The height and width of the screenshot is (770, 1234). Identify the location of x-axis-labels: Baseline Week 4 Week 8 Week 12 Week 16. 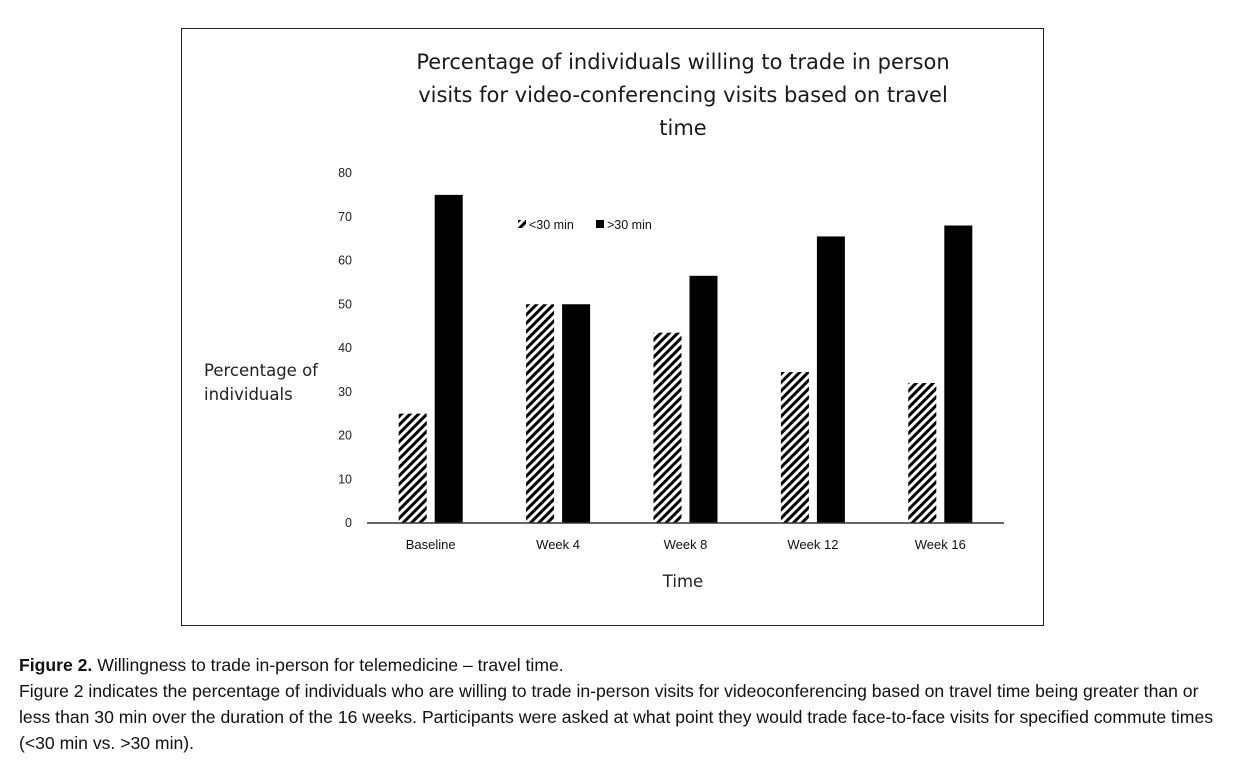
(686, 544).